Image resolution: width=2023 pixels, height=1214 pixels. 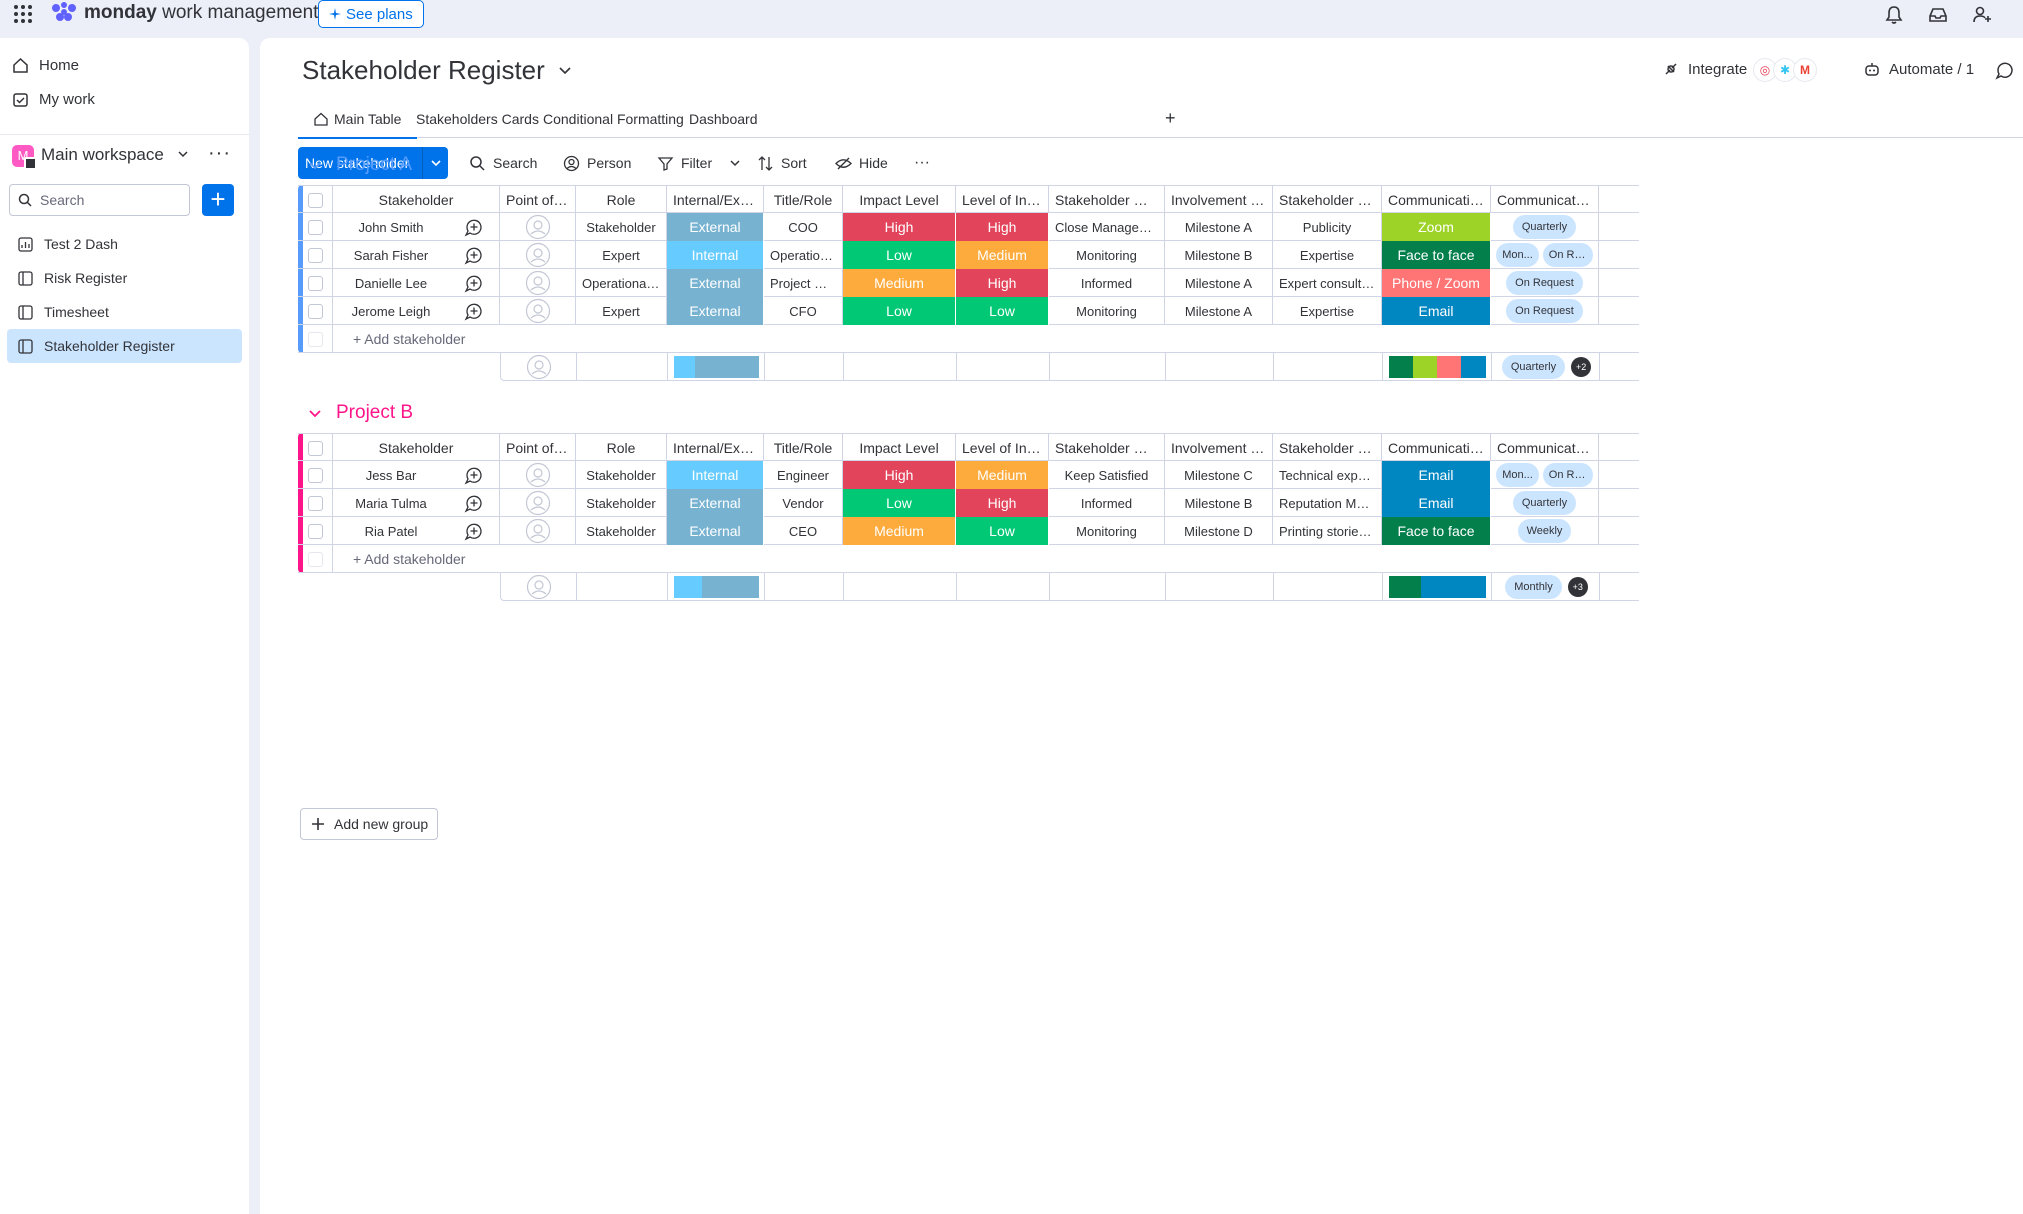 I want to click on title-role-cell: CEO, so click(x=803, y=531).